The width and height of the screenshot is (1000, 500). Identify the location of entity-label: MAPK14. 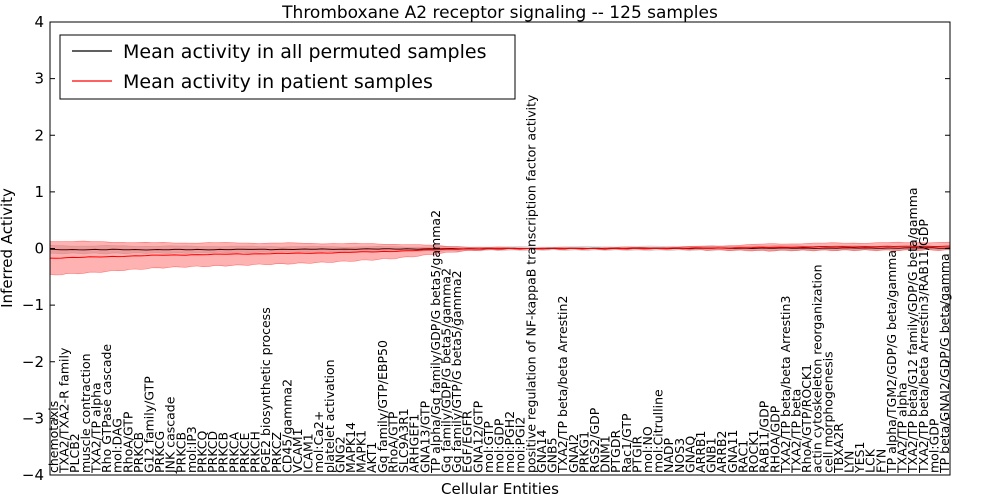
(350, 447).